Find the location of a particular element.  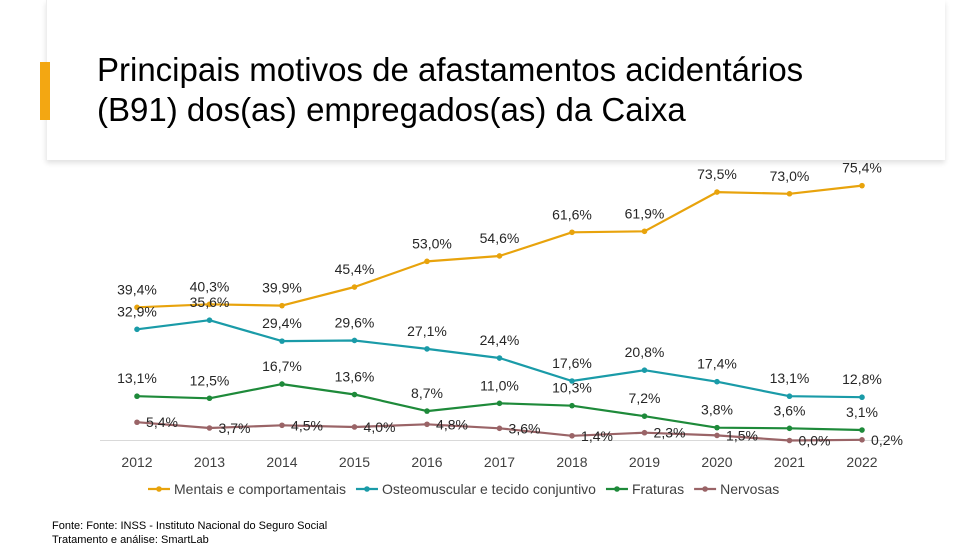

data-label: 73,0% is located at coordinates (790, 176).